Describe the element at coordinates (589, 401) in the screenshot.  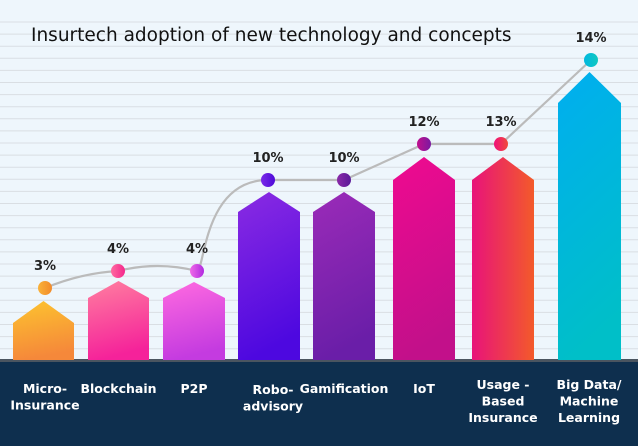
I see `category-label: Machine` at that location.